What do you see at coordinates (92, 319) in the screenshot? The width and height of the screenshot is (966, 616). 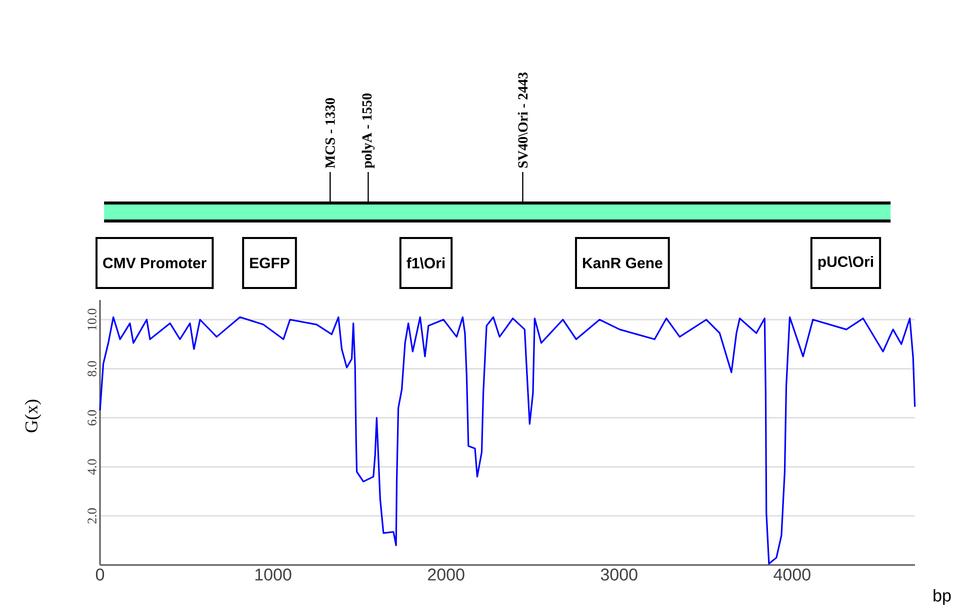 I see `y-tick-label: 10.0` at bounding box center [92, 319].